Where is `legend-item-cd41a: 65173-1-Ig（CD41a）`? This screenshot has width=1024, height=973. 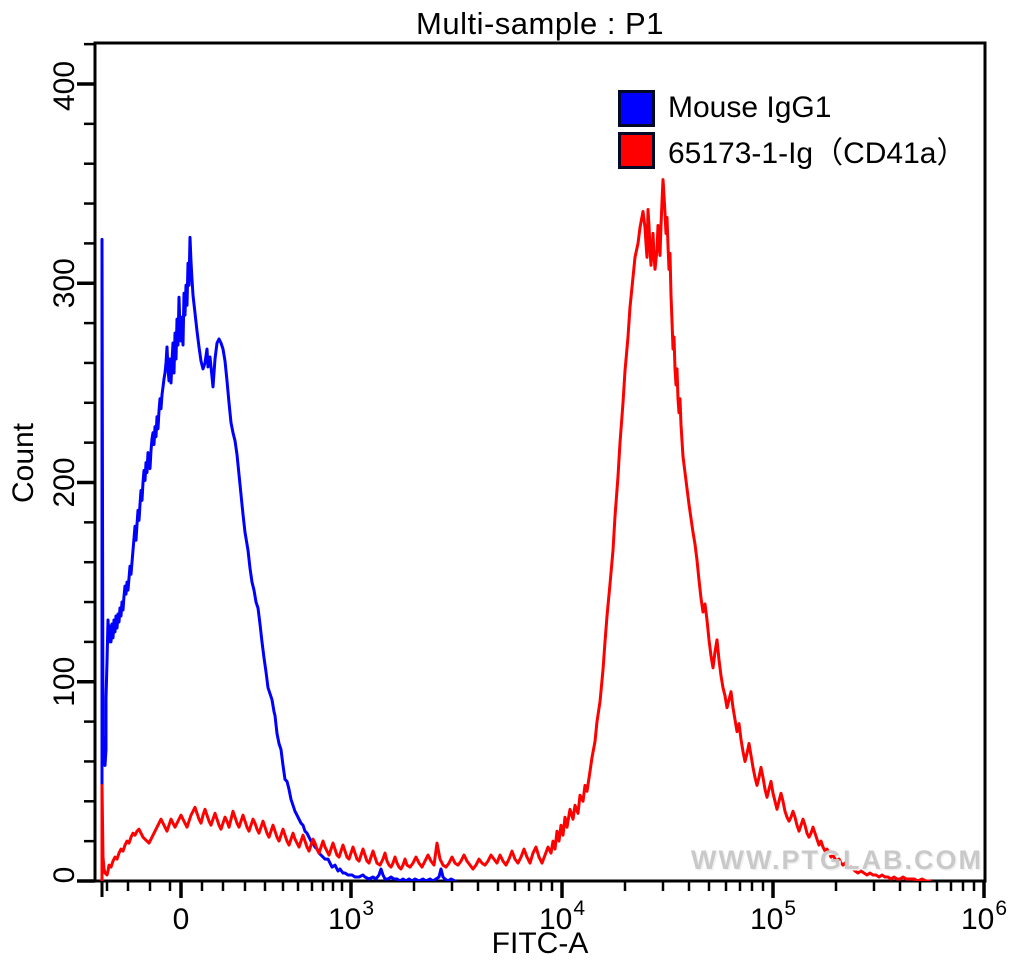 legend-item-cd41a: 65173-1-Ig（CD41a） is located at coordinates (792, 150).